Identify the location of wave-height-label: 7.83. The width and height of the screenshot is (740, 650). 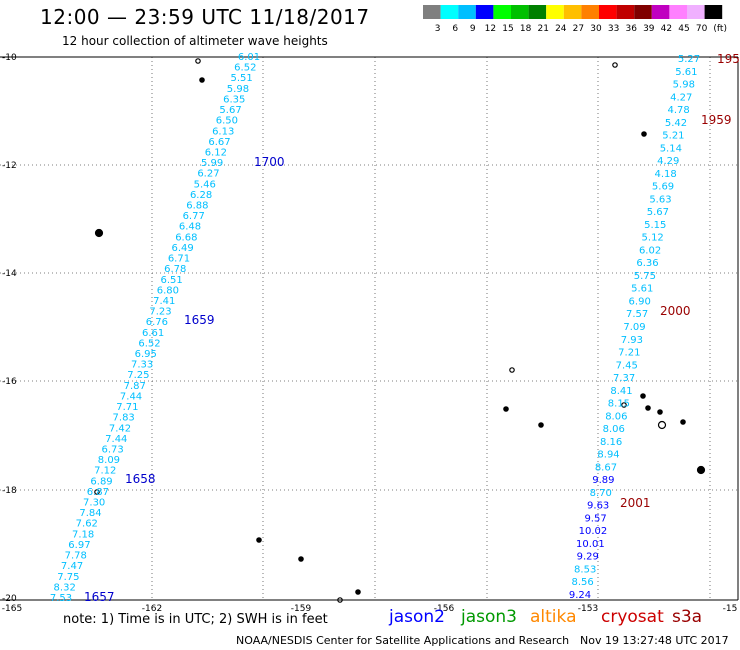
(124, 418).